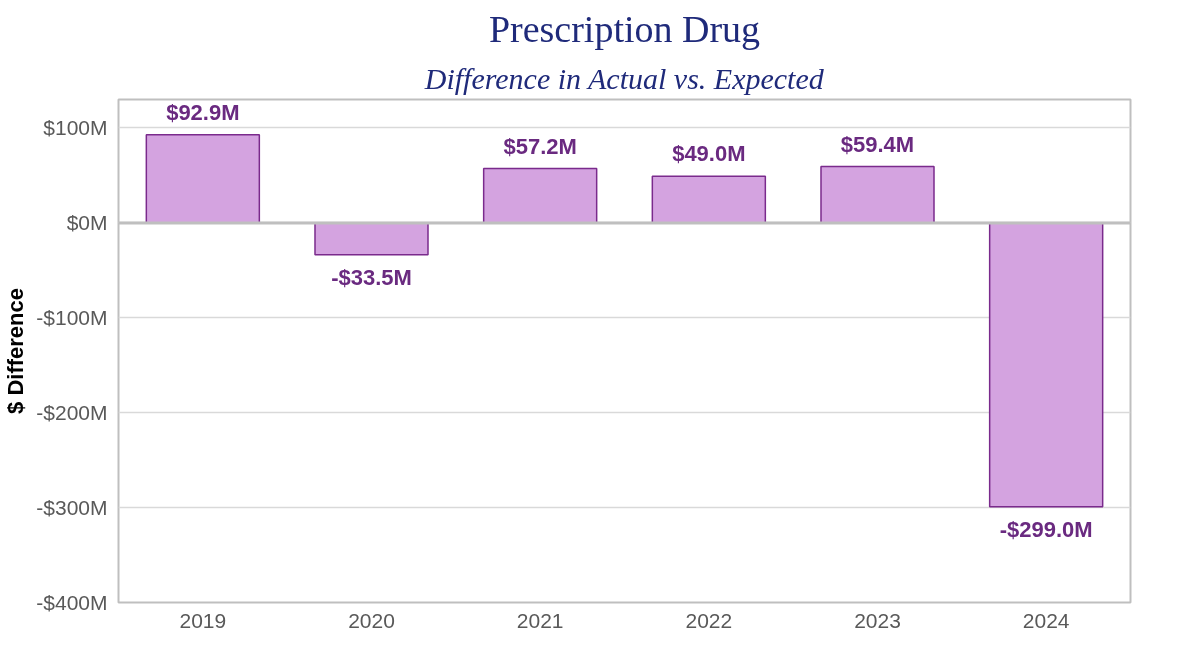  What do you see at coordinates (75, 128) in the screenshot?
I see `y-tick-label: $100M` at bounding box center [75, 128].